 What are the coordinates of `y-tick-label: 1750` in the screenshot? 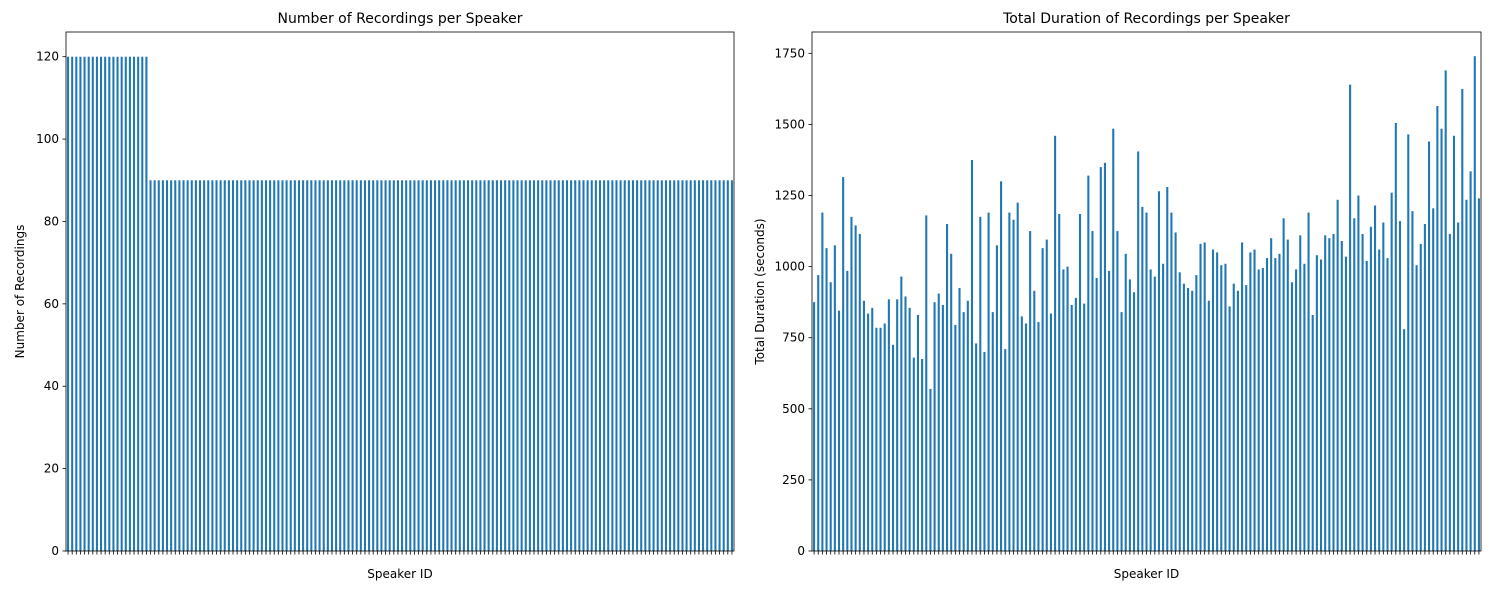 It's located at (789, 53).